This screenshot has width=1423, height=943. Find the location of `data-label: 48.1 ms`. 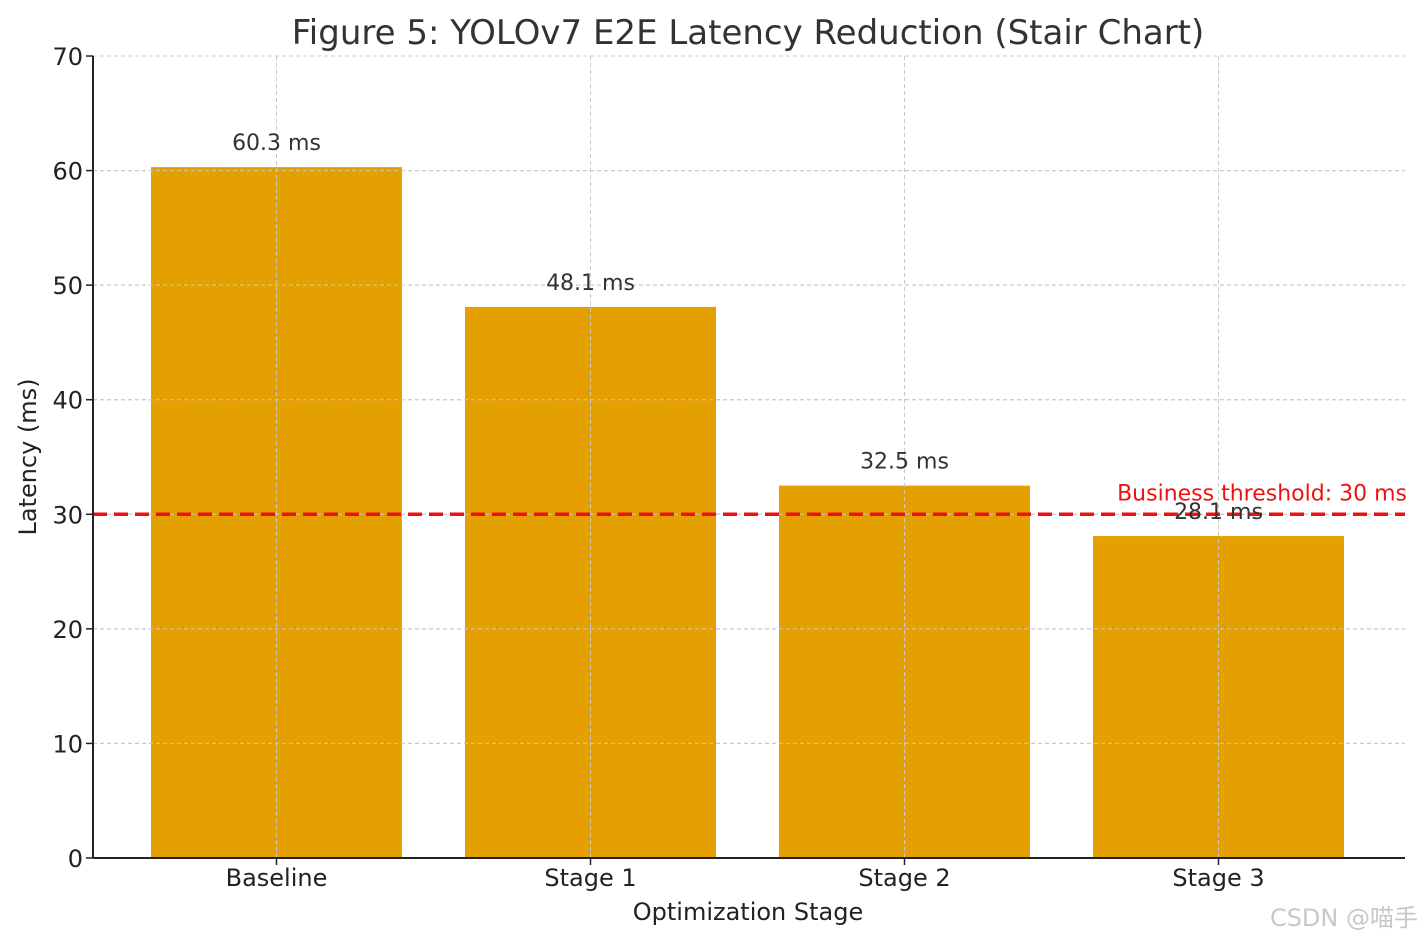

data-label: 48.1 ms is located at coordinates (590, 283).